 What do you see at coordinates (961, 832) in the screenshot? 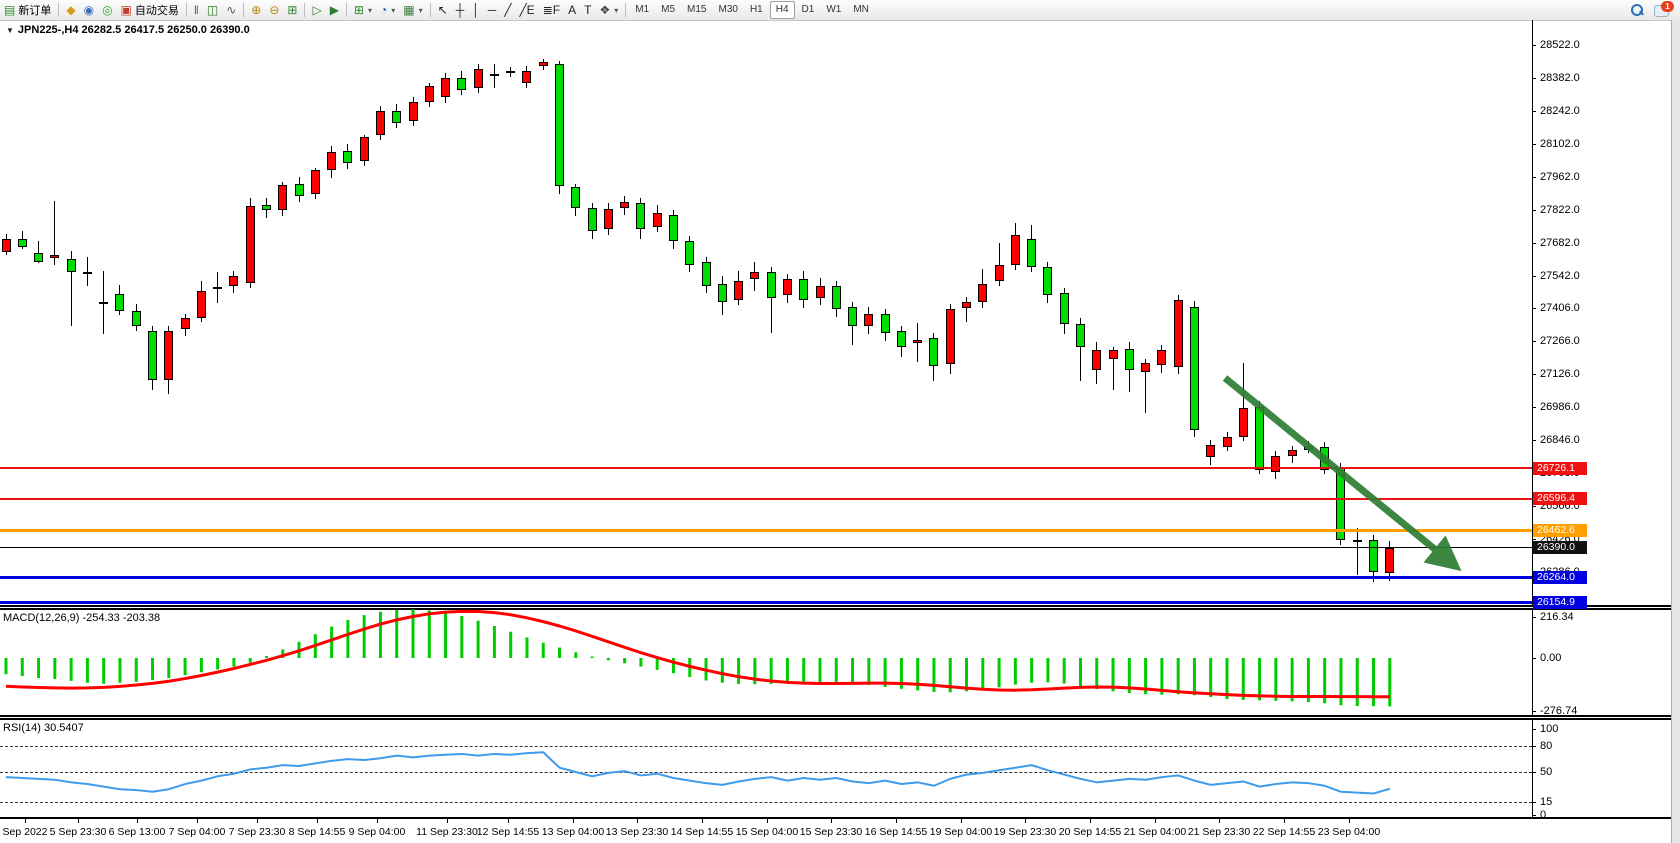
I see `time-axis-label: 19 Sep 04:00` at bounding box center [961, 832].